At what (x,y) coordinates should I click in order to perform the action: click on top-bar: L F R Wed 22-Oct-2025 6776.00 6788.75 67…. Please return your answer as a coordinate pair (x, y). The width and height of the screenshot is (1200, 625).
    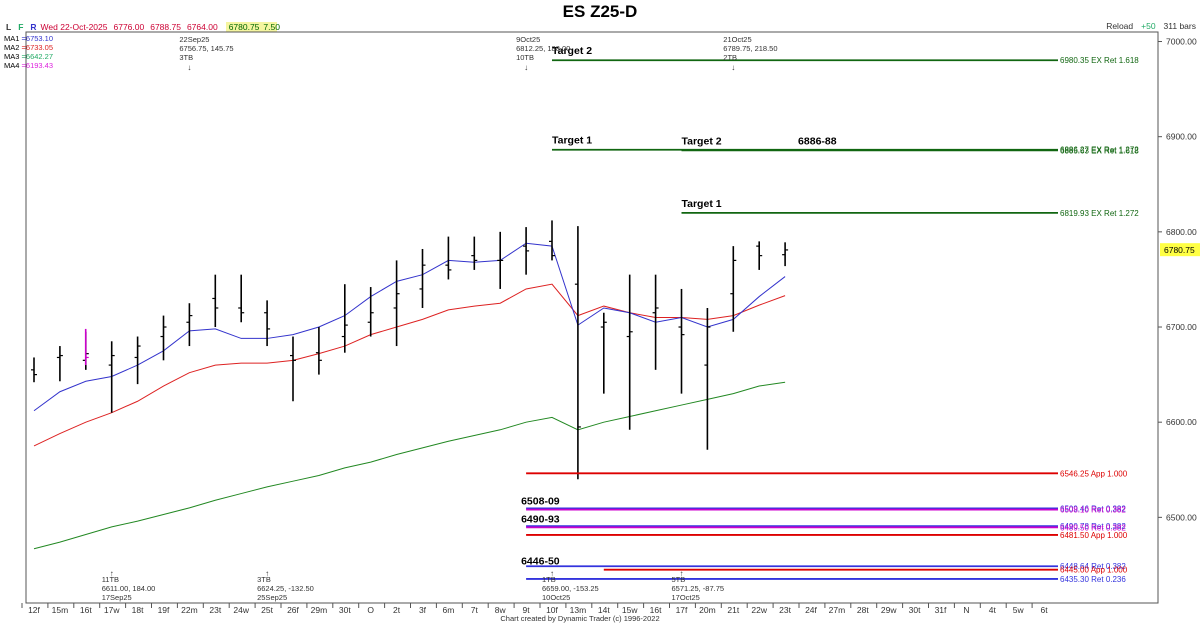
    Looking at the image, I should click on (600, 16).